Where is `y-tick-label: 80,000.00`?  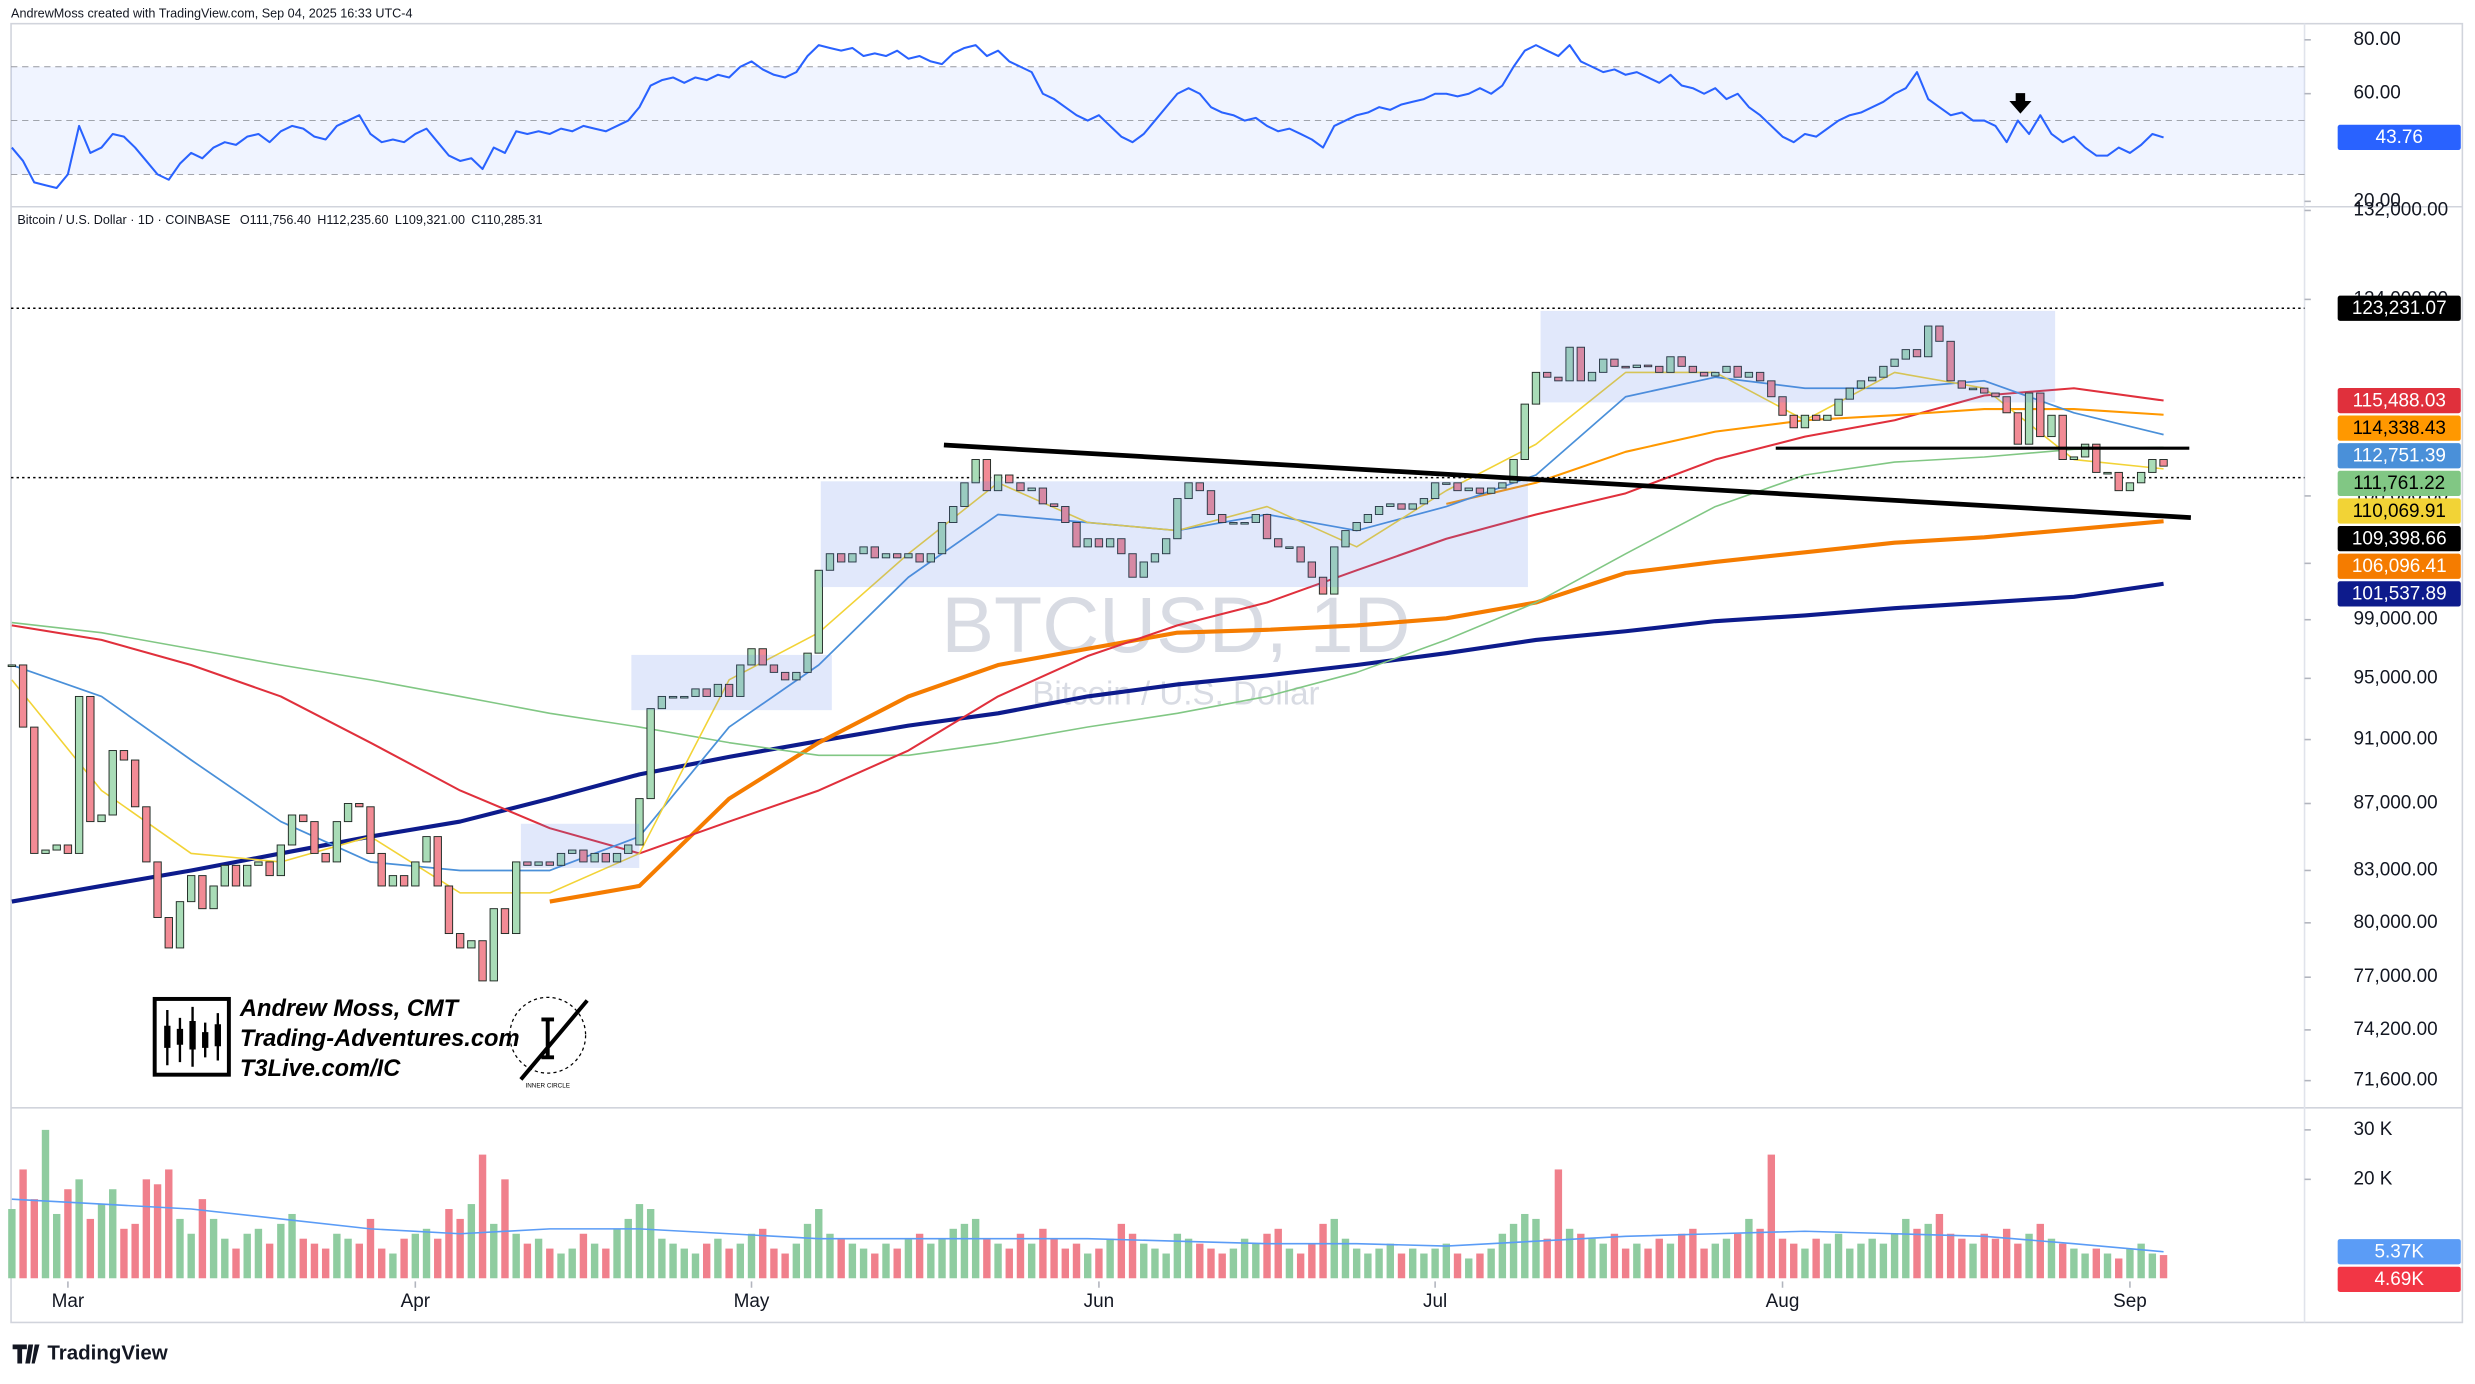 y-tick-label: 80,000.00 is located at coordinates (2395, 922).